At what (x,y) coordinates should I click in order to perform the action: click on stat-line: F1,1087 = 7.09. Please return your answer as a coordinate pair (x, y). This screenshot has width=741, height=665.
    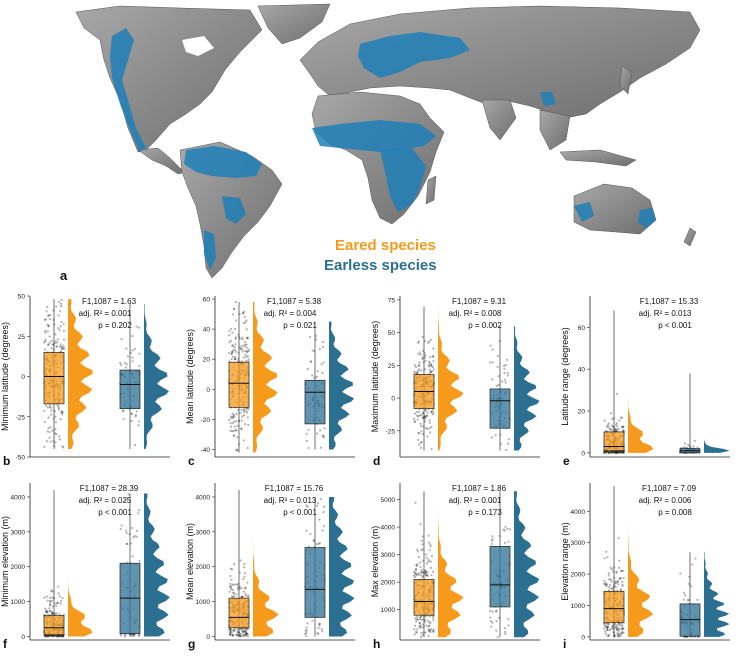
    Looking at the image, I should click on (669, 488).